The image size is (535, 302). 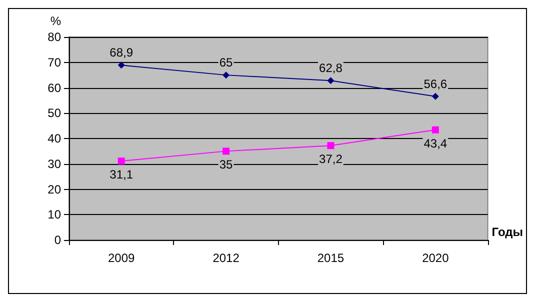 What do you see at coordinates (226, 63) in the screenshot?
I see `data-label: 65` at bounding box center [226, 63].